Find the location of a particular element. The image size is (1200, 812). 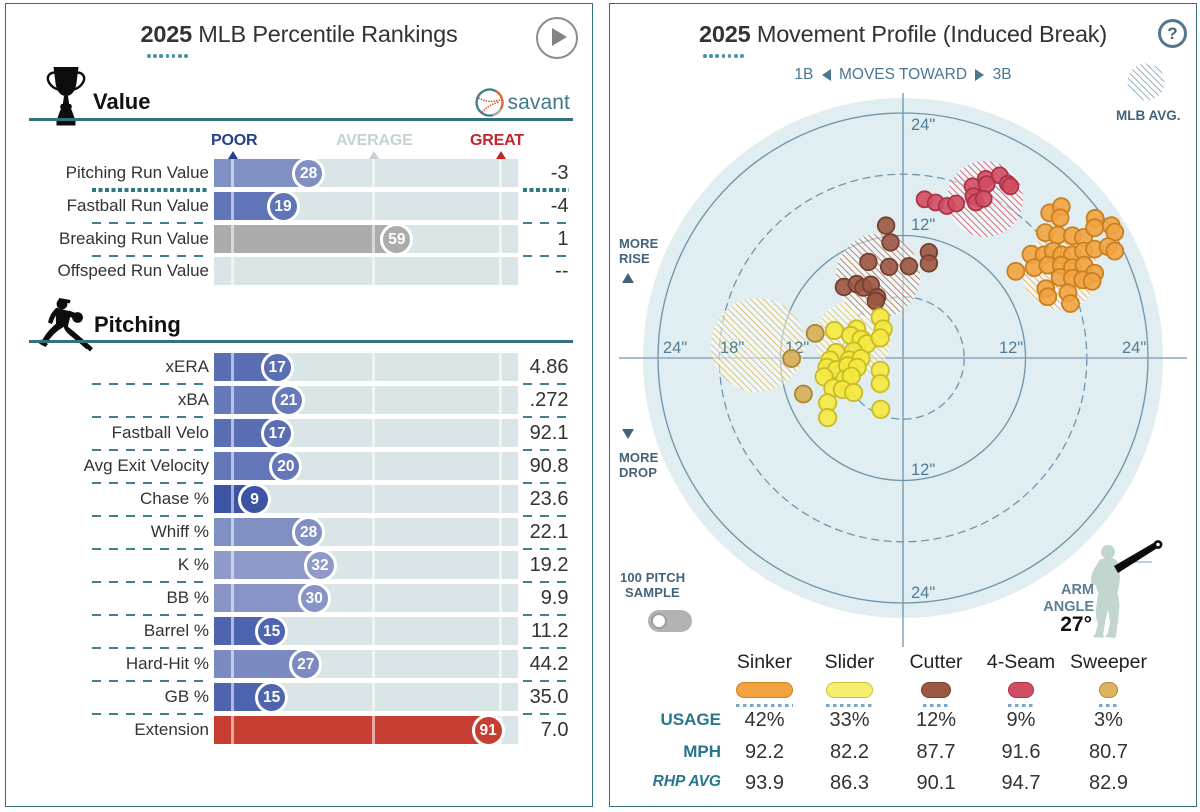

svg-text: 18" is located at coordinates (732, 348).